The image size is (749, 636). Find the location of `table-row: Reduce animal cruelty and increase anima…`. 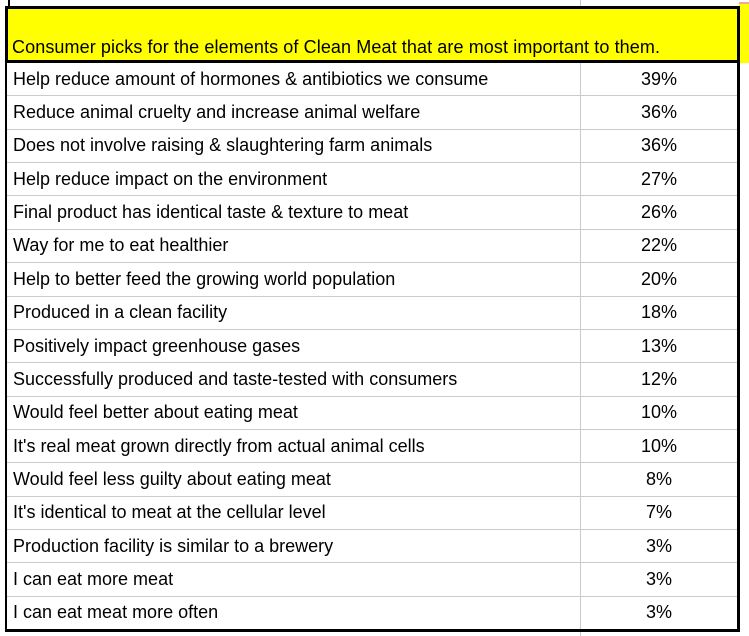

table-row: Reduce animal cruelty and increase anima… is located at coordinates (372, 112).